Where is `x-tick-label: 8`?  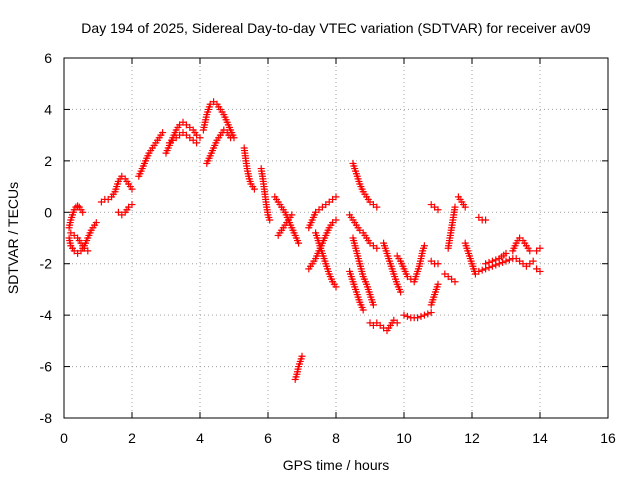 x-tick-label: 8 is located at coordinates (336, 438).